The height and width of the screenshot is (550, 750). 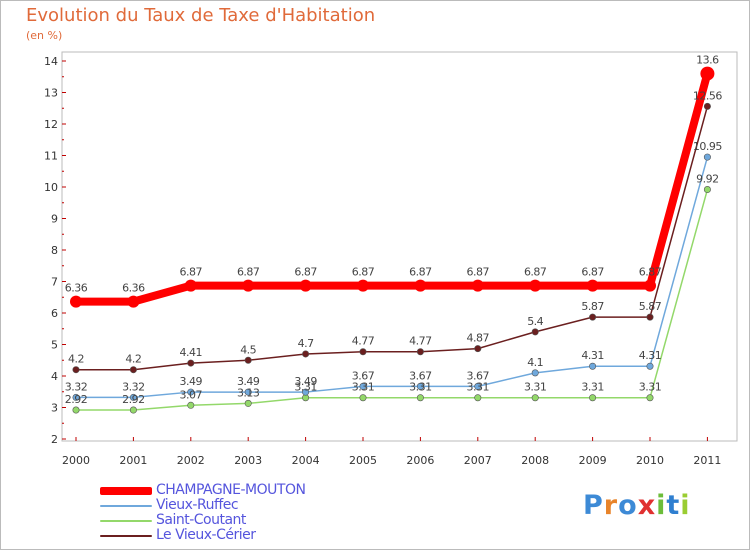 What do you see at coordinates (54, 345) in the screenshot?
I see `y-tick-label: 5` at bounding box center [54, 345].